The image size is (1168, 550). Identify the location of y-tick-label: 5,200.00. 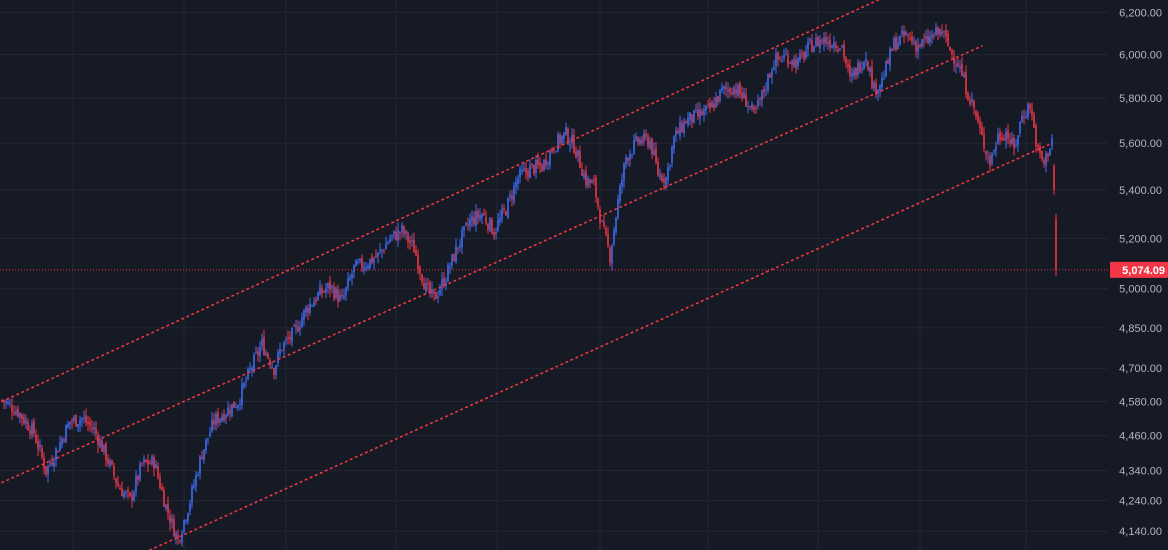
(1140, 239).